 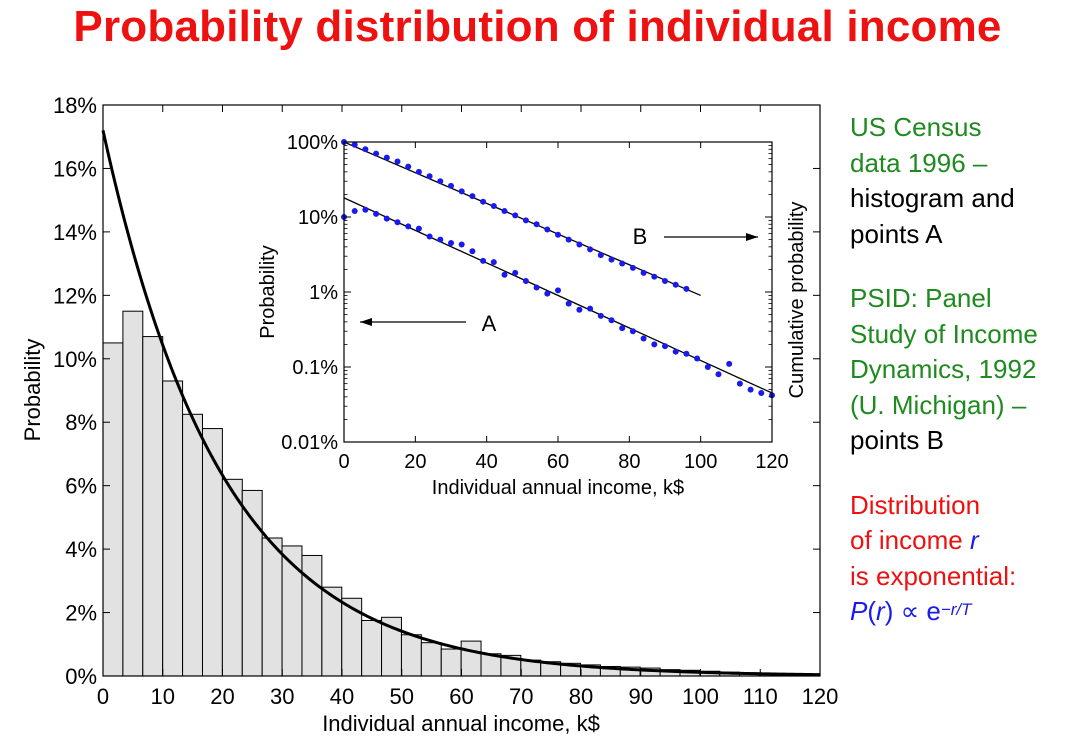 What do you see at coordinates (366, 322) in the screenshot?
I see `annotation-a-arrowhead` at bounding box center [366, 322].